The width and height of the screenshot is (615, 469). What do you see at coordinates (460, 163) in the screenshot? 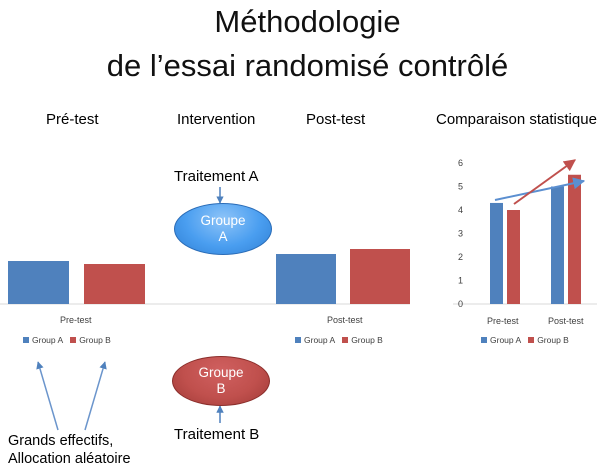
I see `y-tick-label: 6` at bounding box center [460, 163].